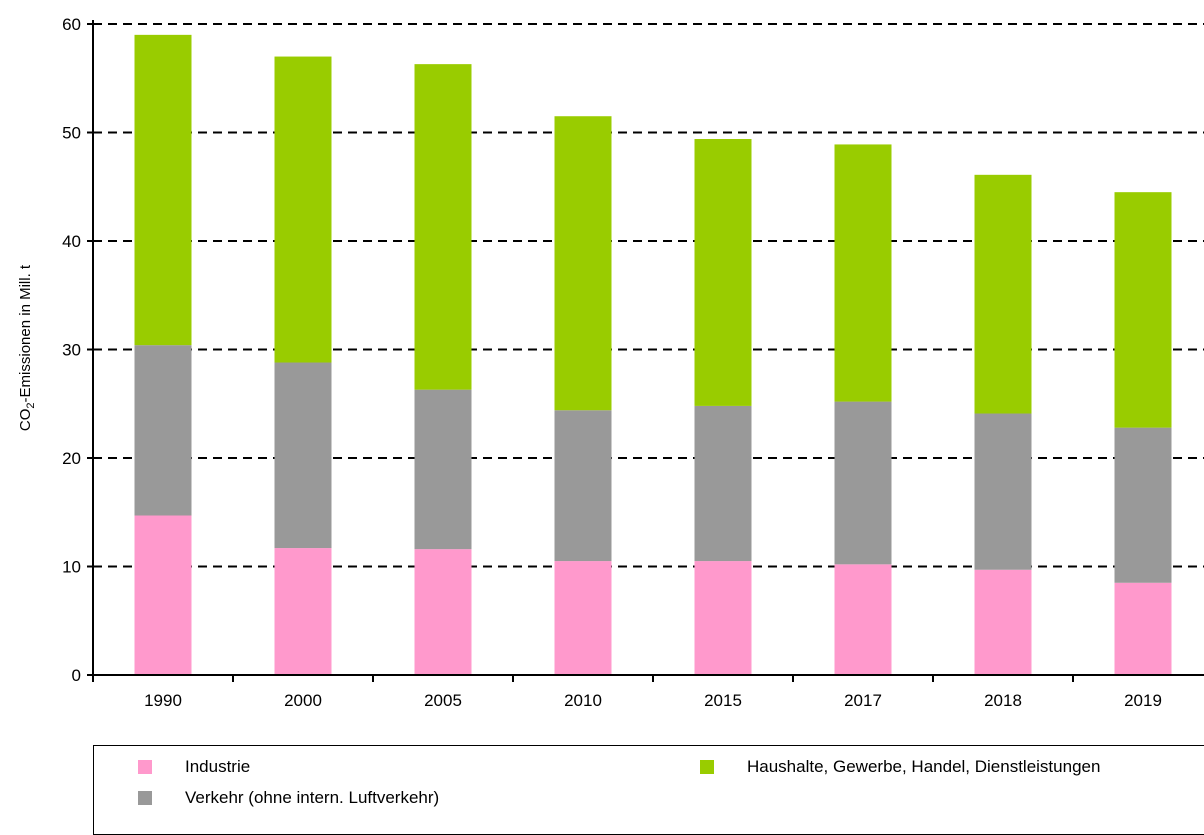 The height and width of the screenshot is (835, 1204). I want to click on y-tick-label-0: 0, so click(76, 675).